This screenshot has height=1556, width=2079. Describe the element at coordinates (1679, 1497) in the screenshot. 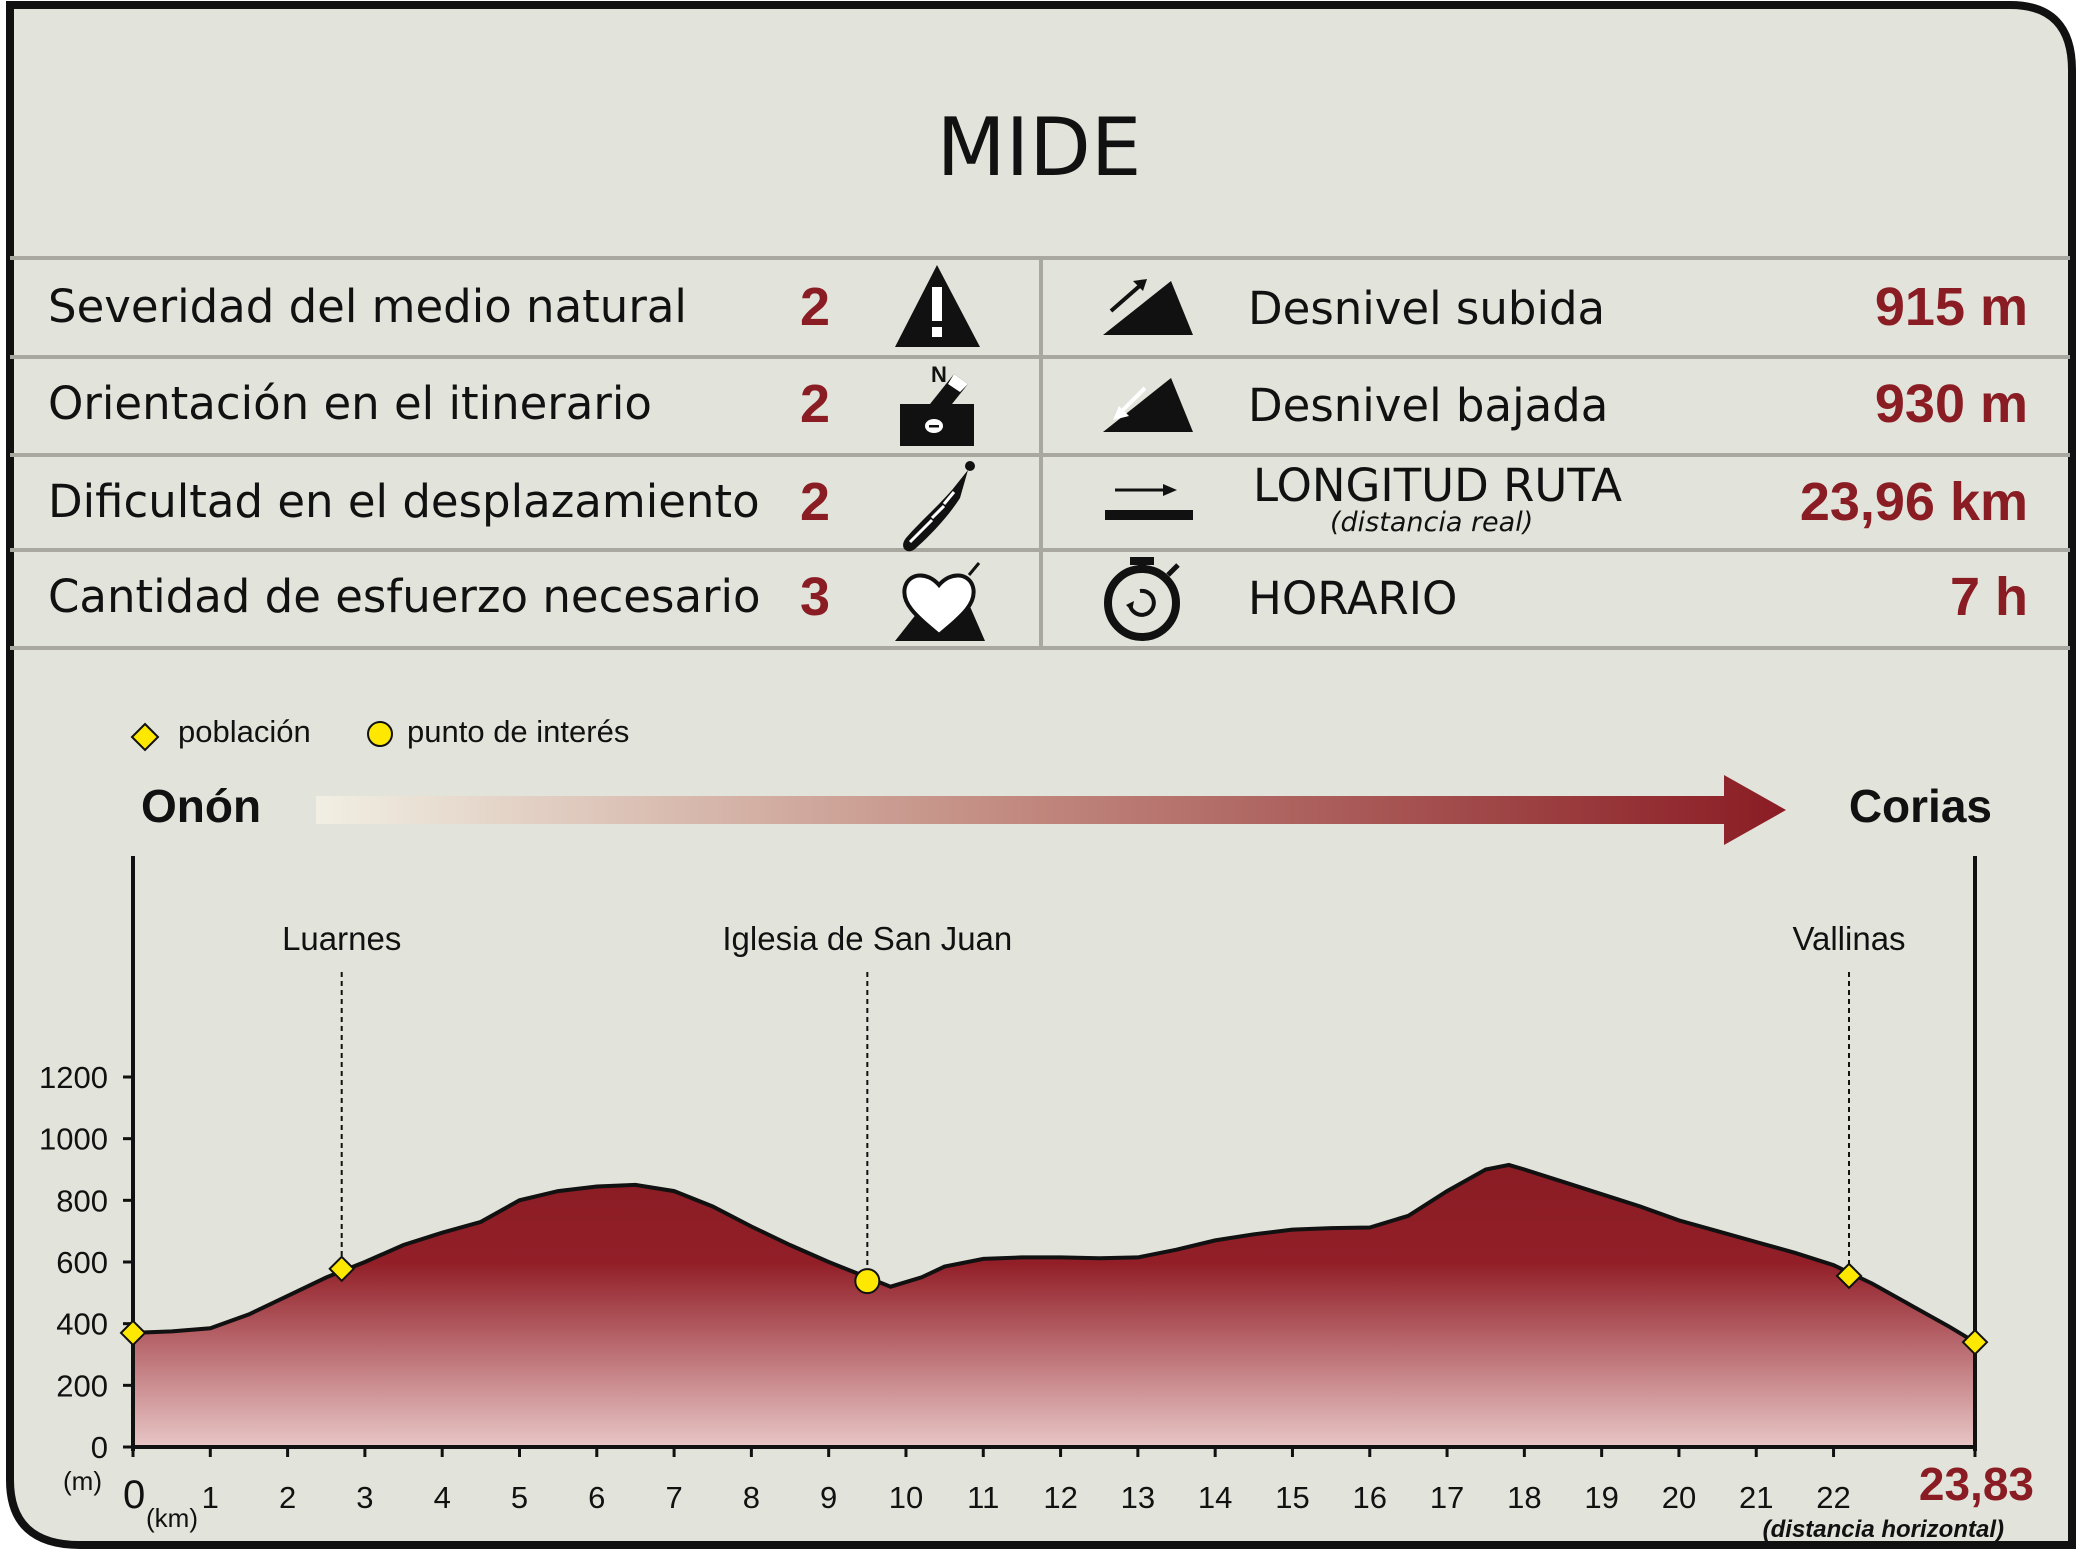

I see `x-tick-label: 20` at that location.